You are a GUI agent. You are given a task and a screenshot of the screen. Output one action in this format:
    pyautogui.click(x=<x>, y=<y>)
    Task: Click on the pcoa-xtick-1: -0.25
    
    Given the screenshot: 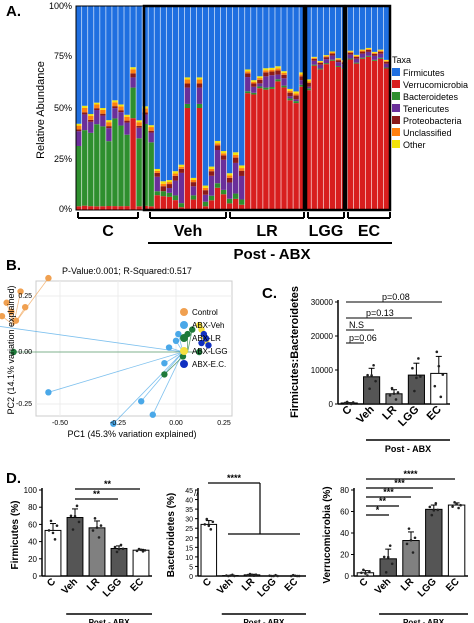 What is the action you would take?
    pyautogui.click(x=118, y=423)
    